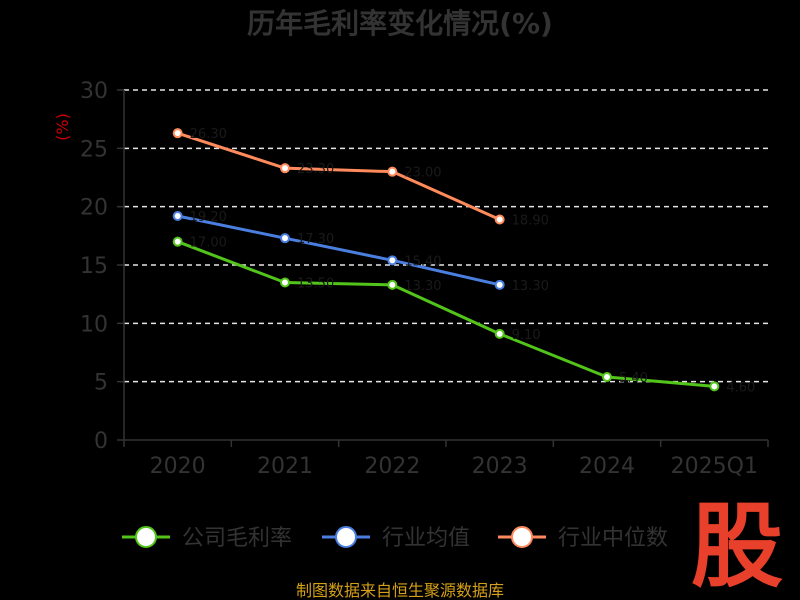 This screenshot has width=800, height=600. What do you see at coordinates (94, 324) in the screenshot?
I see `y-tick-label-10: 10` at bounding box center [94, 324].